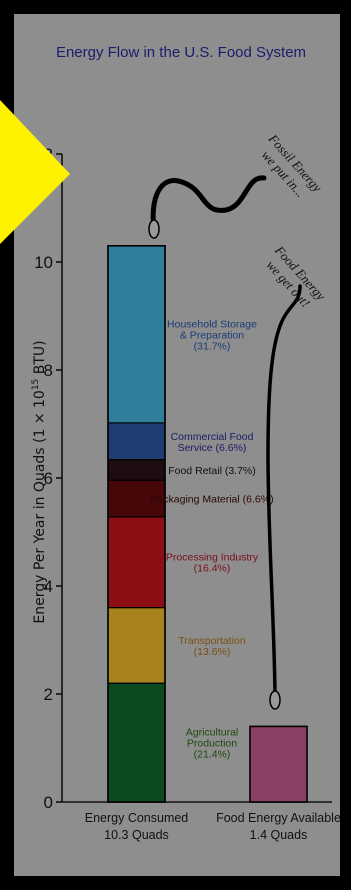 Image resolution: width=351 pixels, height=890 pixels. Describe the element at coordinates (181, 52) in the screenshot. I see `chart-title: Energy Flow in the U.S. Food System` at that location.